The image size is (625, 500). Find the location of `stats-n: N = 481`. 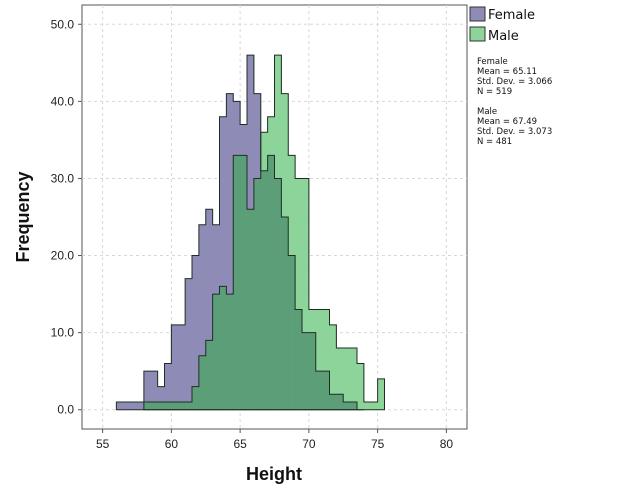

stats-n: N = 481 is located at coordinates (495, 142).